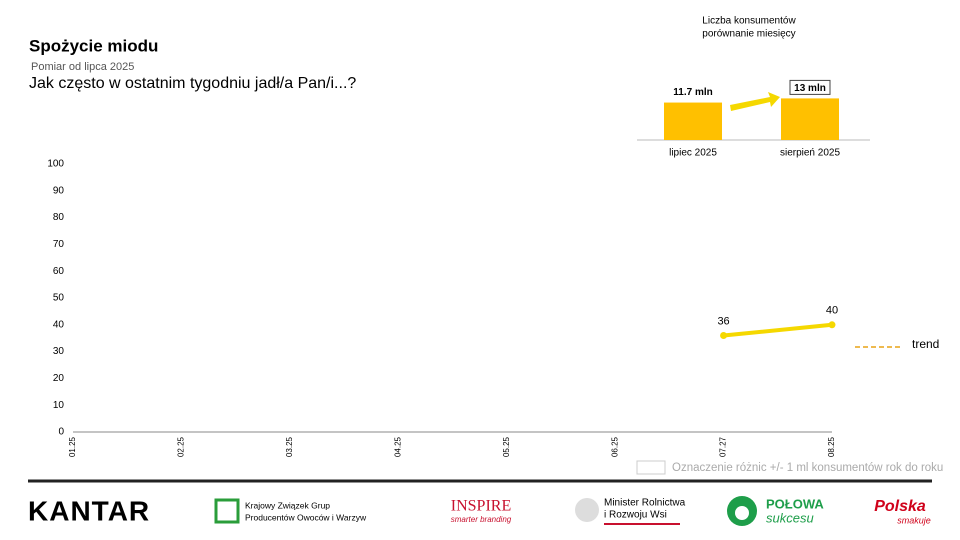  What do you see at coordinates (181, 446) in the screenshot?
I see `x-tick-label: 02.25` at bounding box center [181, 446].